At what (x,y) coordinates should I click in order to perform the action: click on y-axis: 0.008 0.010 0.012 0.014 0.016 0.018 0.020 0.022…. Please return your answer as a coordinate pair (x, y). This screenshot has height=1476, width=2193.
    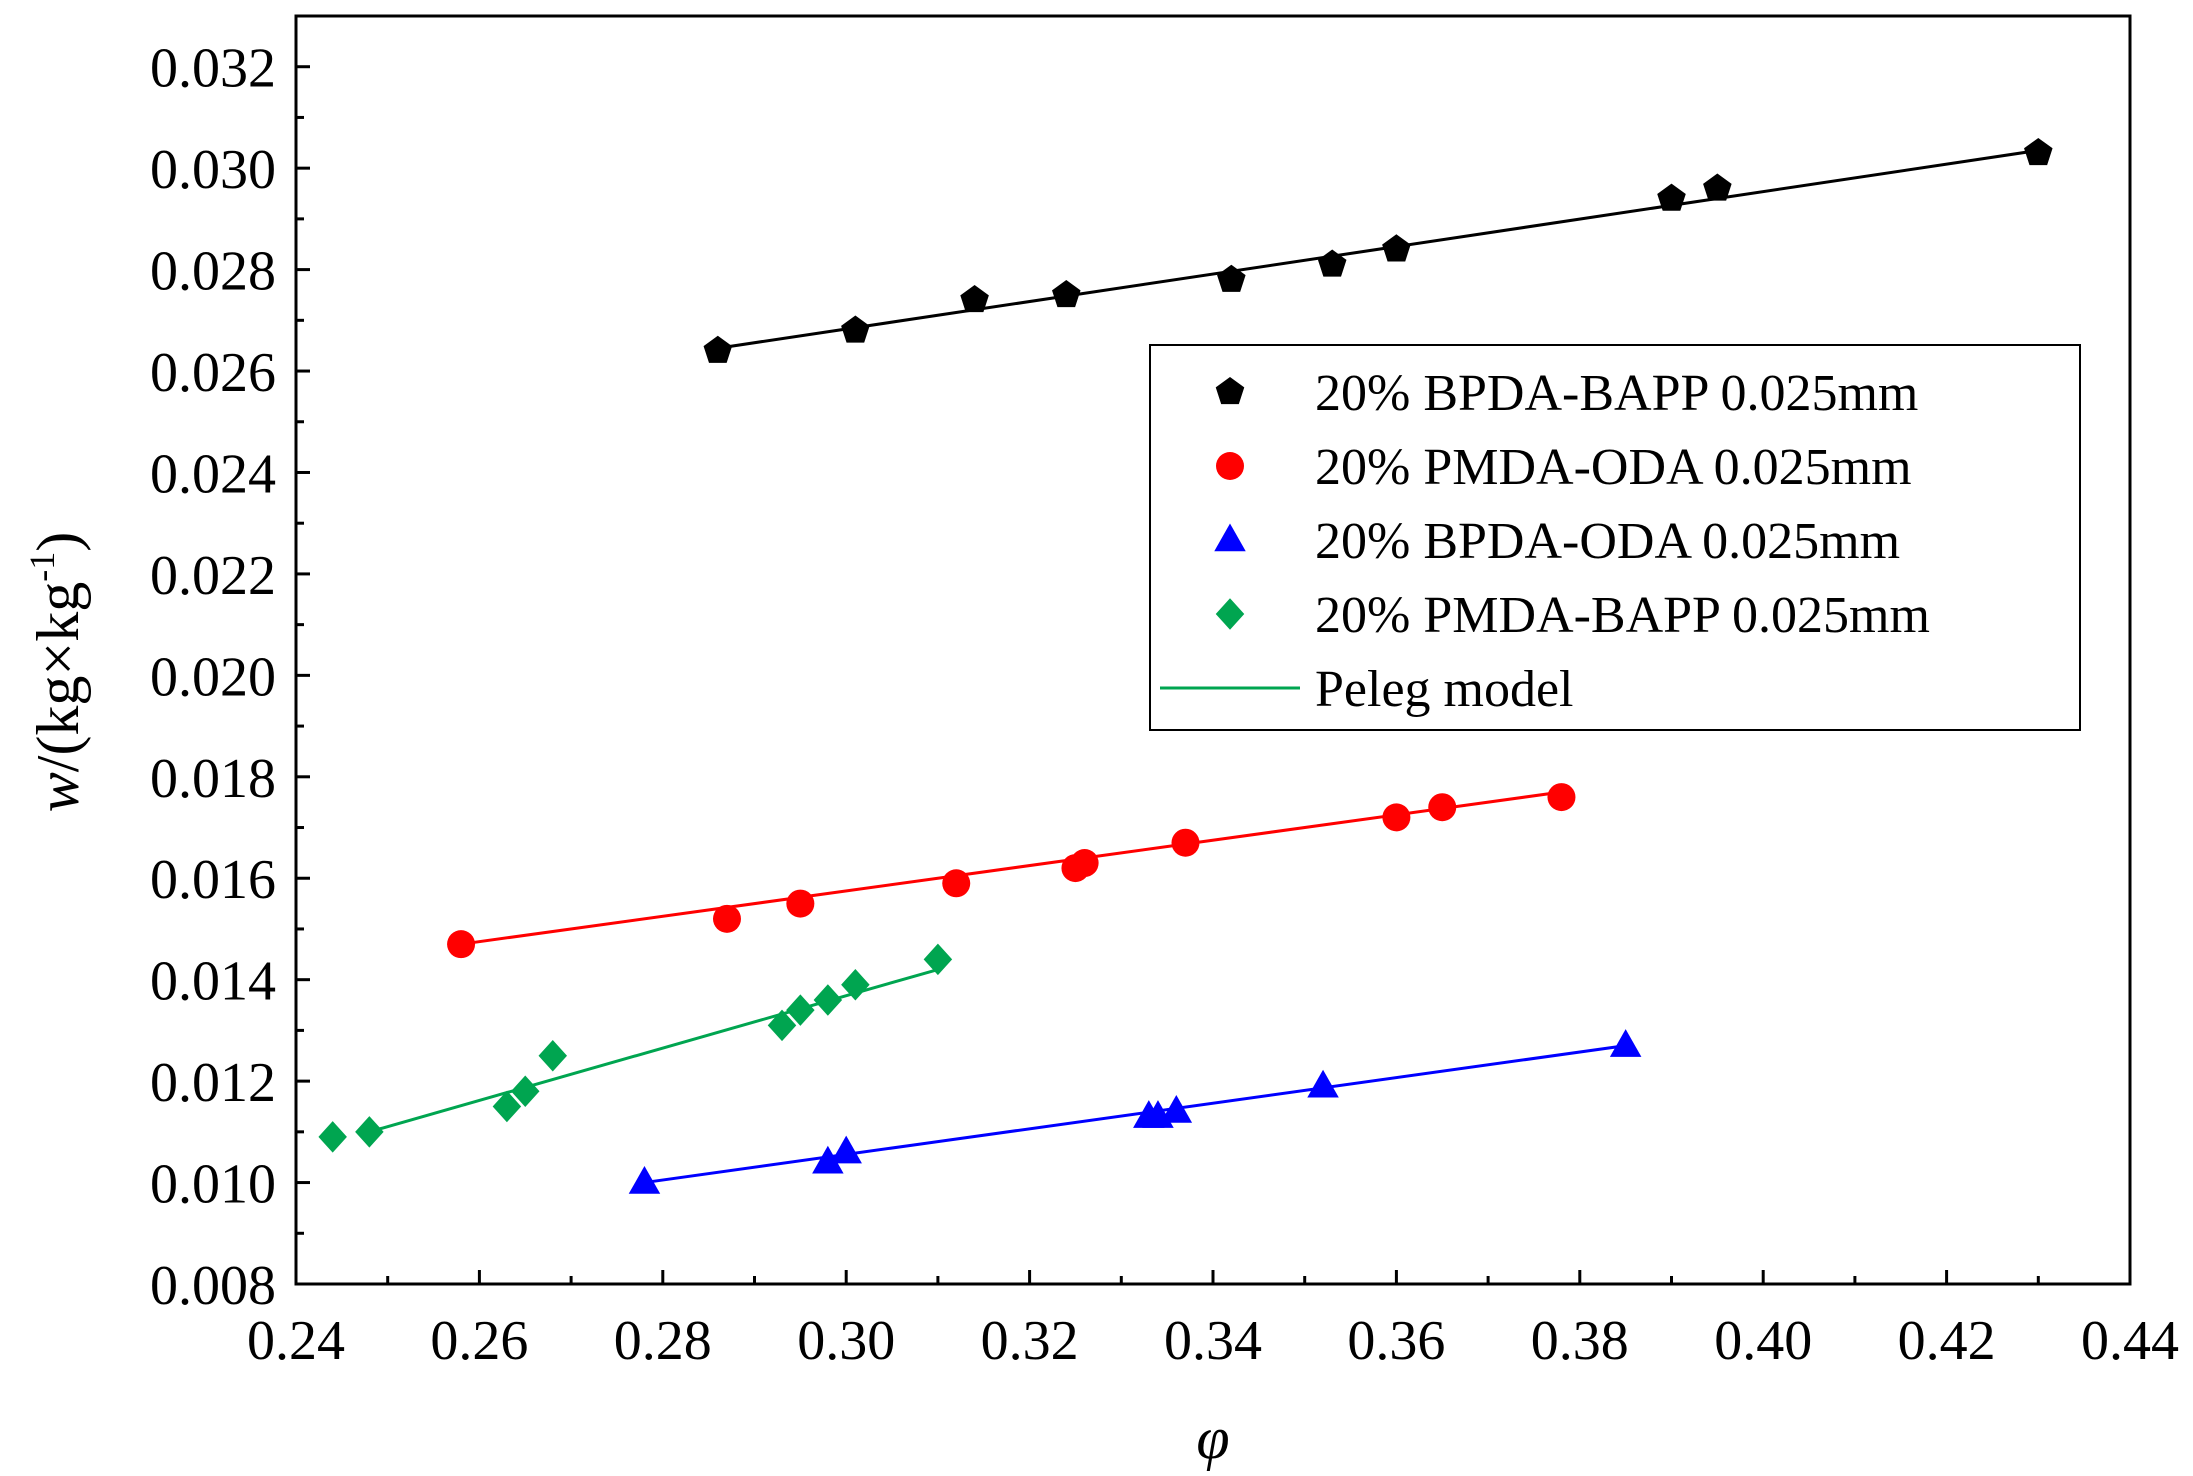
    Looking at the image, I should click on (230, 677).